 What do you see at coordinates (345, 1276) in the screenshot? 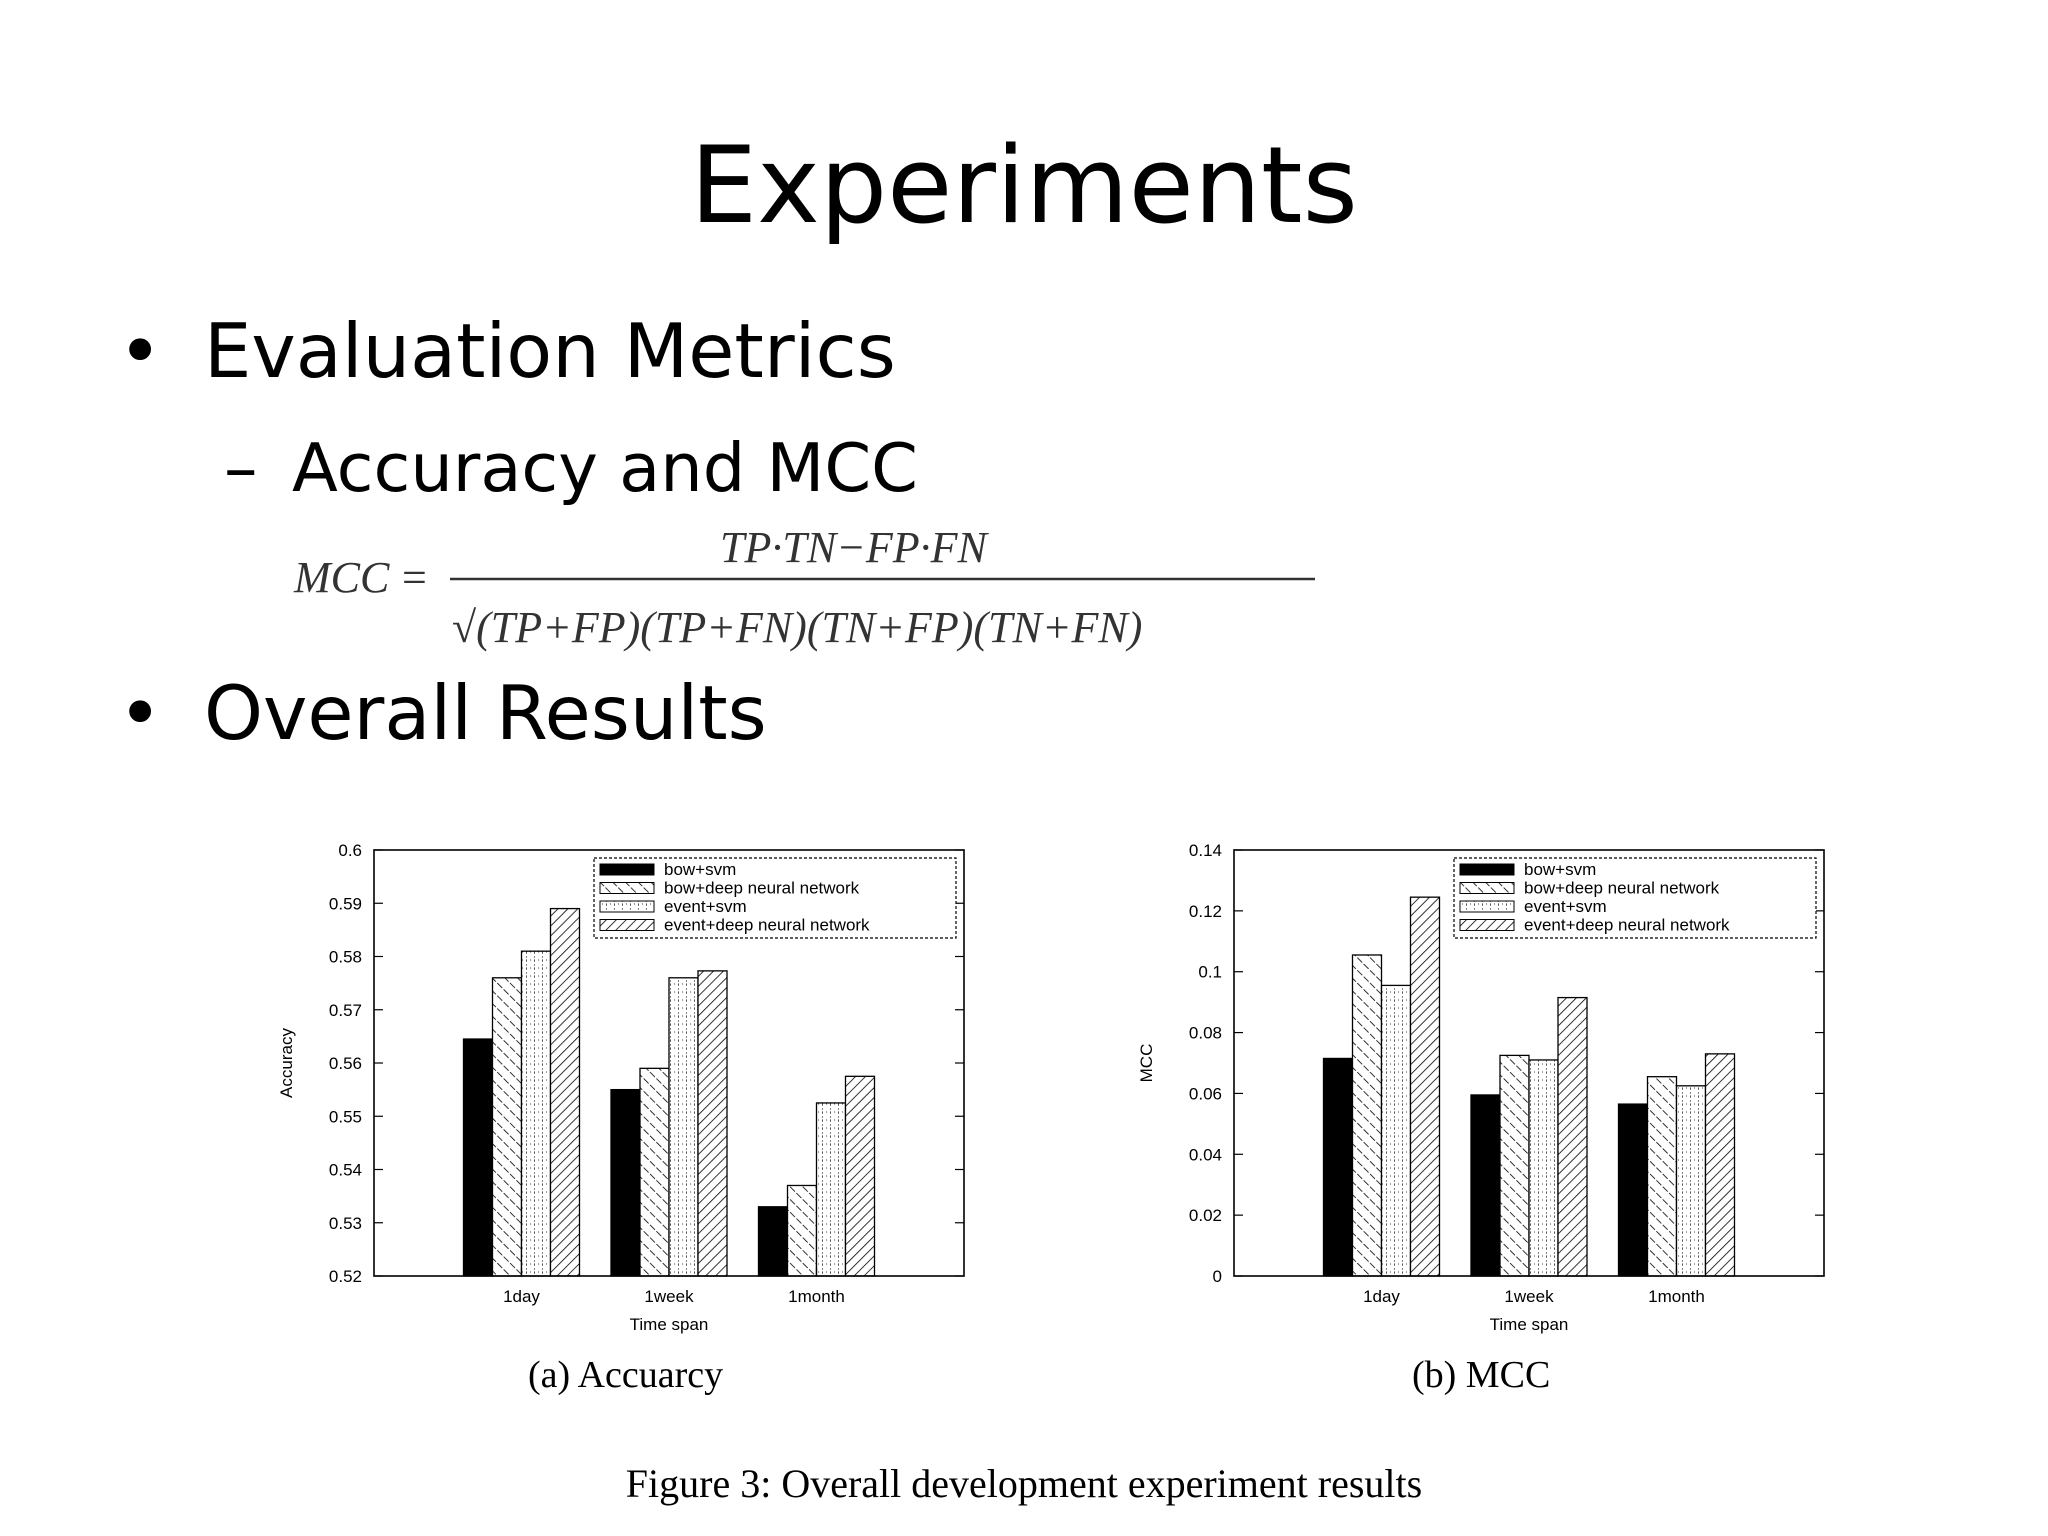
I see `y-tick-label: 0.52` at bounding box center [345, 1276].